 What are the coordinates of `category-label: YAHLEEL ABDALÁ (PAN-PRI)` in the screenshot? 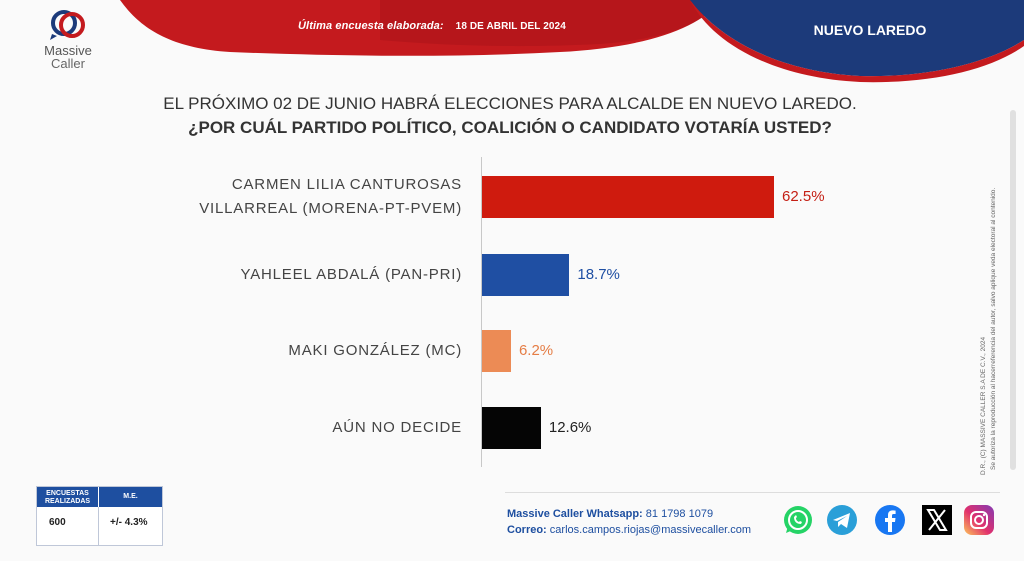 It's located at (252, 275).